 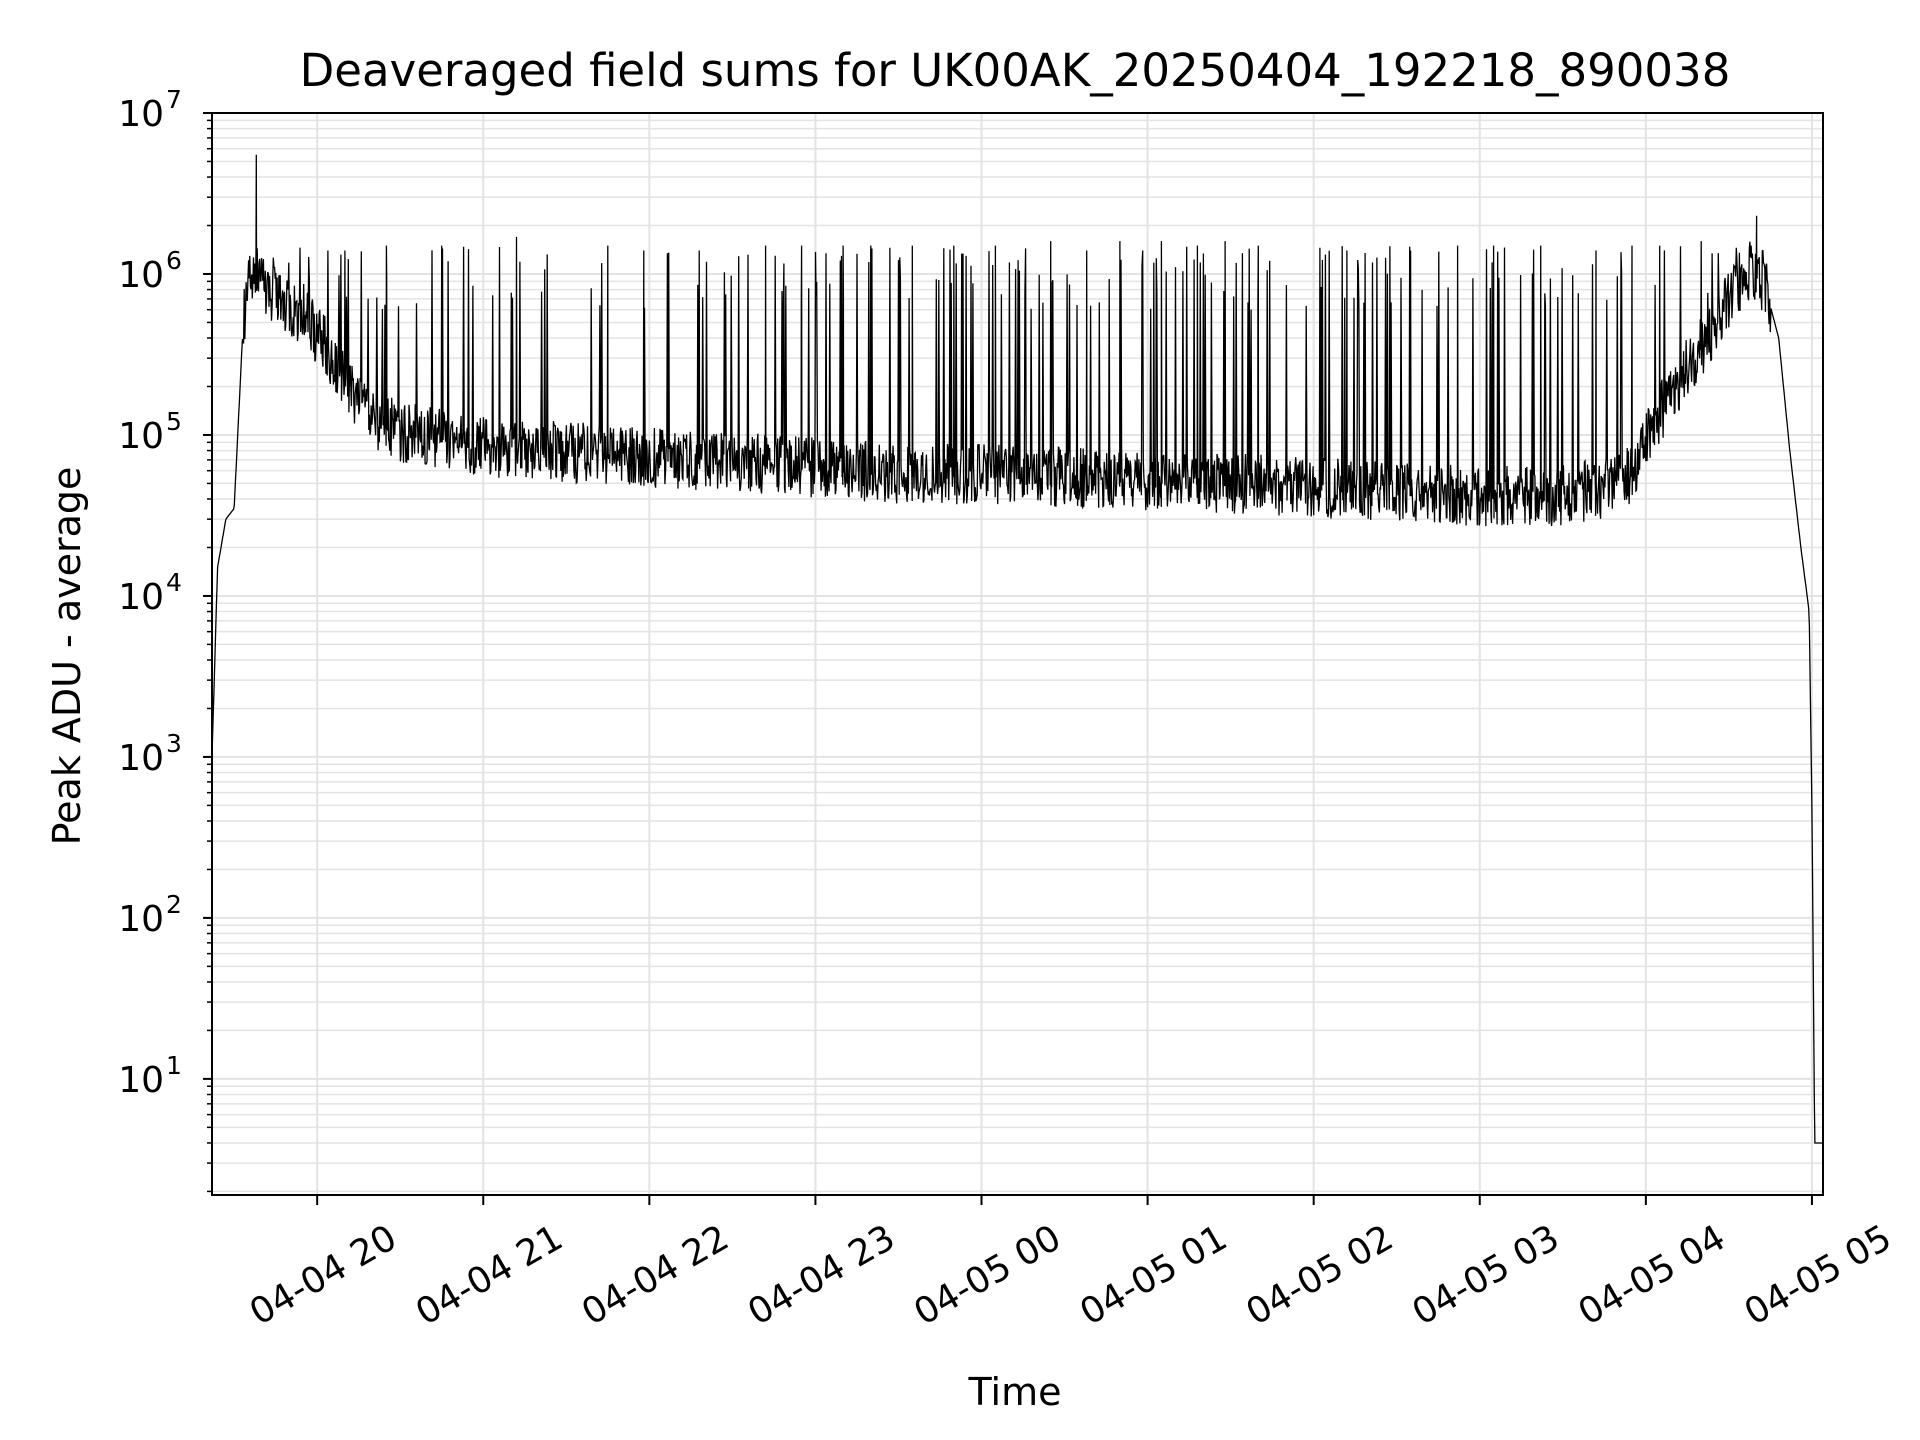 I want to click on y-axis-label: Peak ADU - average, so click(x=67, y=656).